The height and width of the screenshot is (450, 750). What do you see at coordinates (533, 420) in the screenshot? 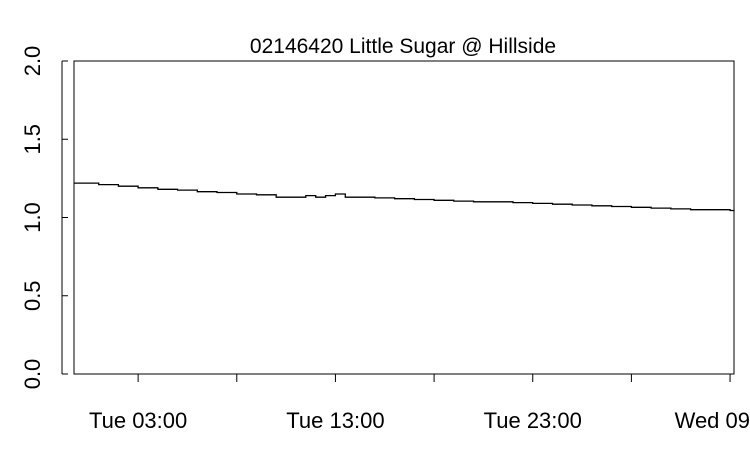
I see `x-tick-label: Tue 23:00` at bounding box center [533, 420].